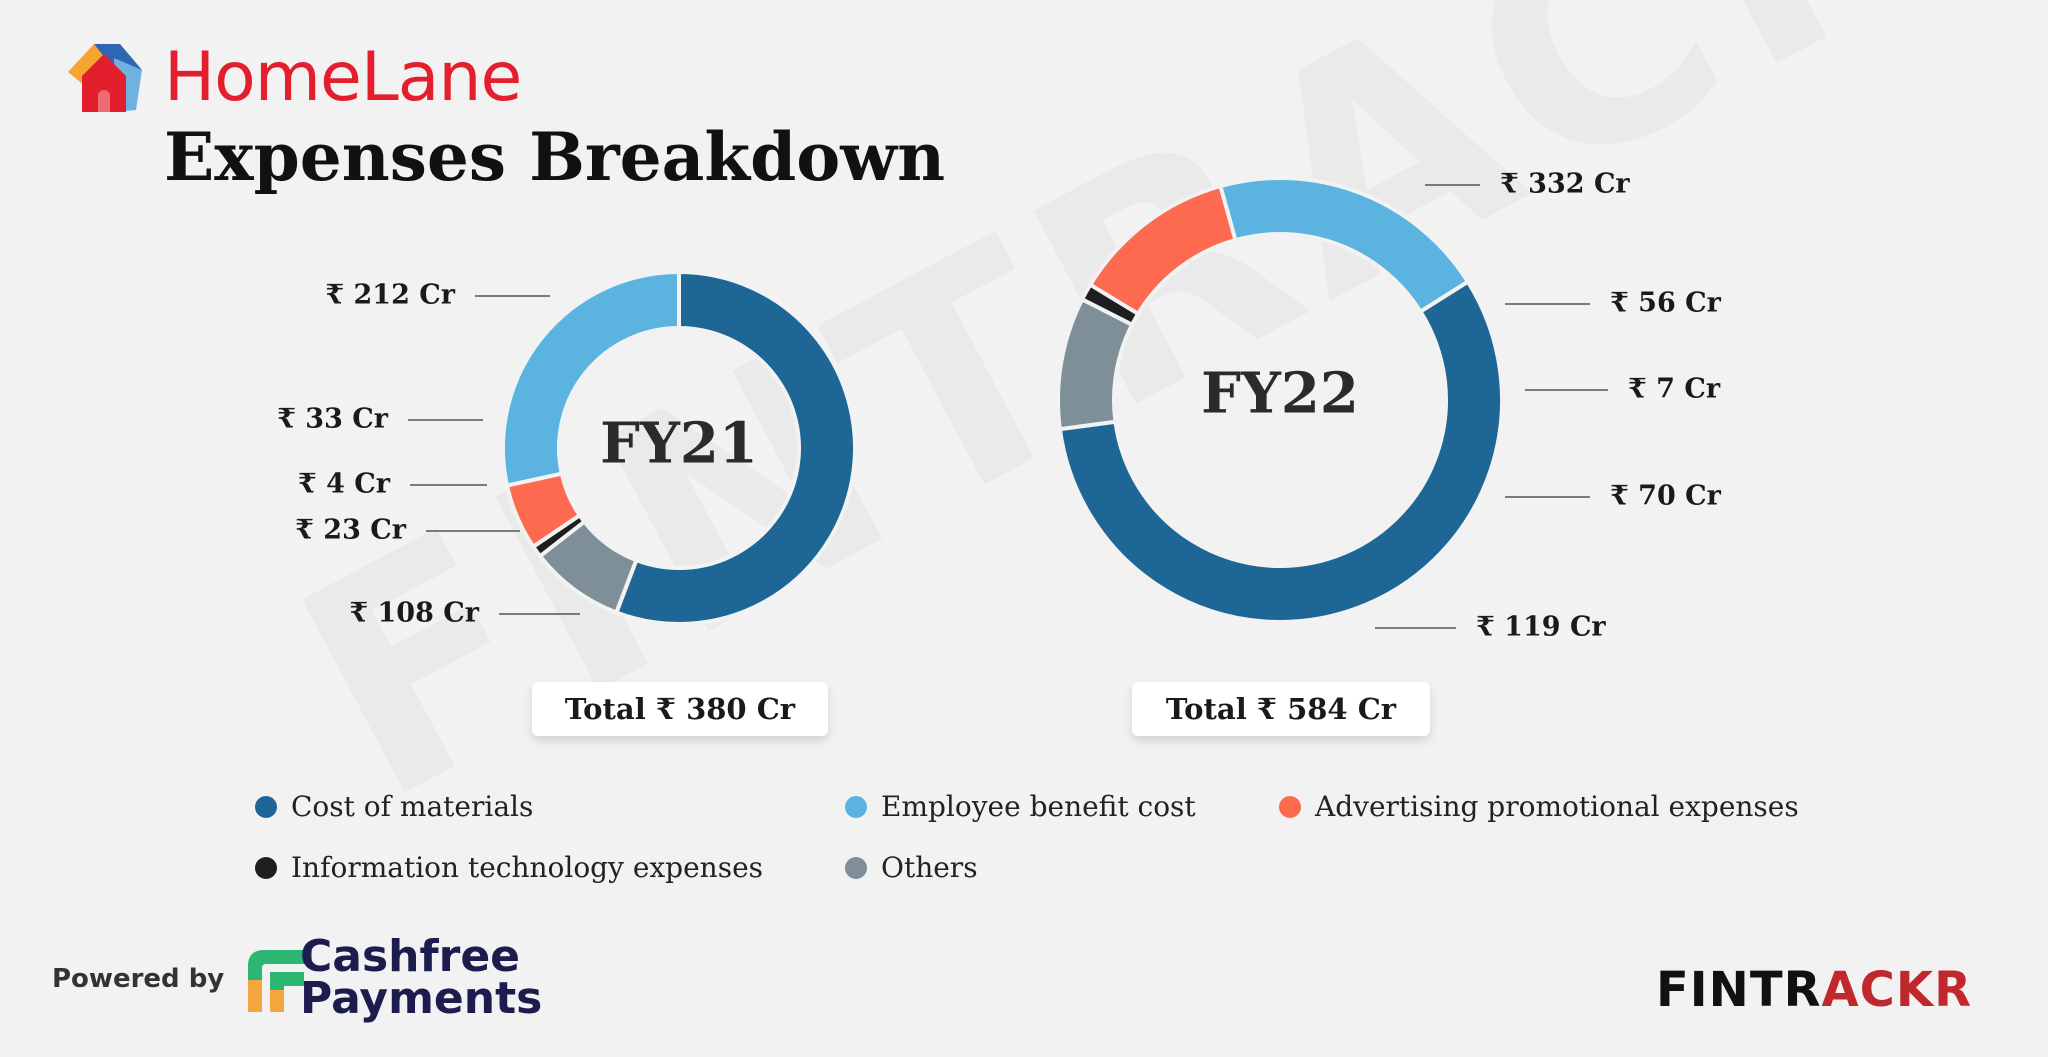 The image size is (2048, 1057). I want to click on legend-item-cost-of-materials: Cost of materials, so click(394, 806).